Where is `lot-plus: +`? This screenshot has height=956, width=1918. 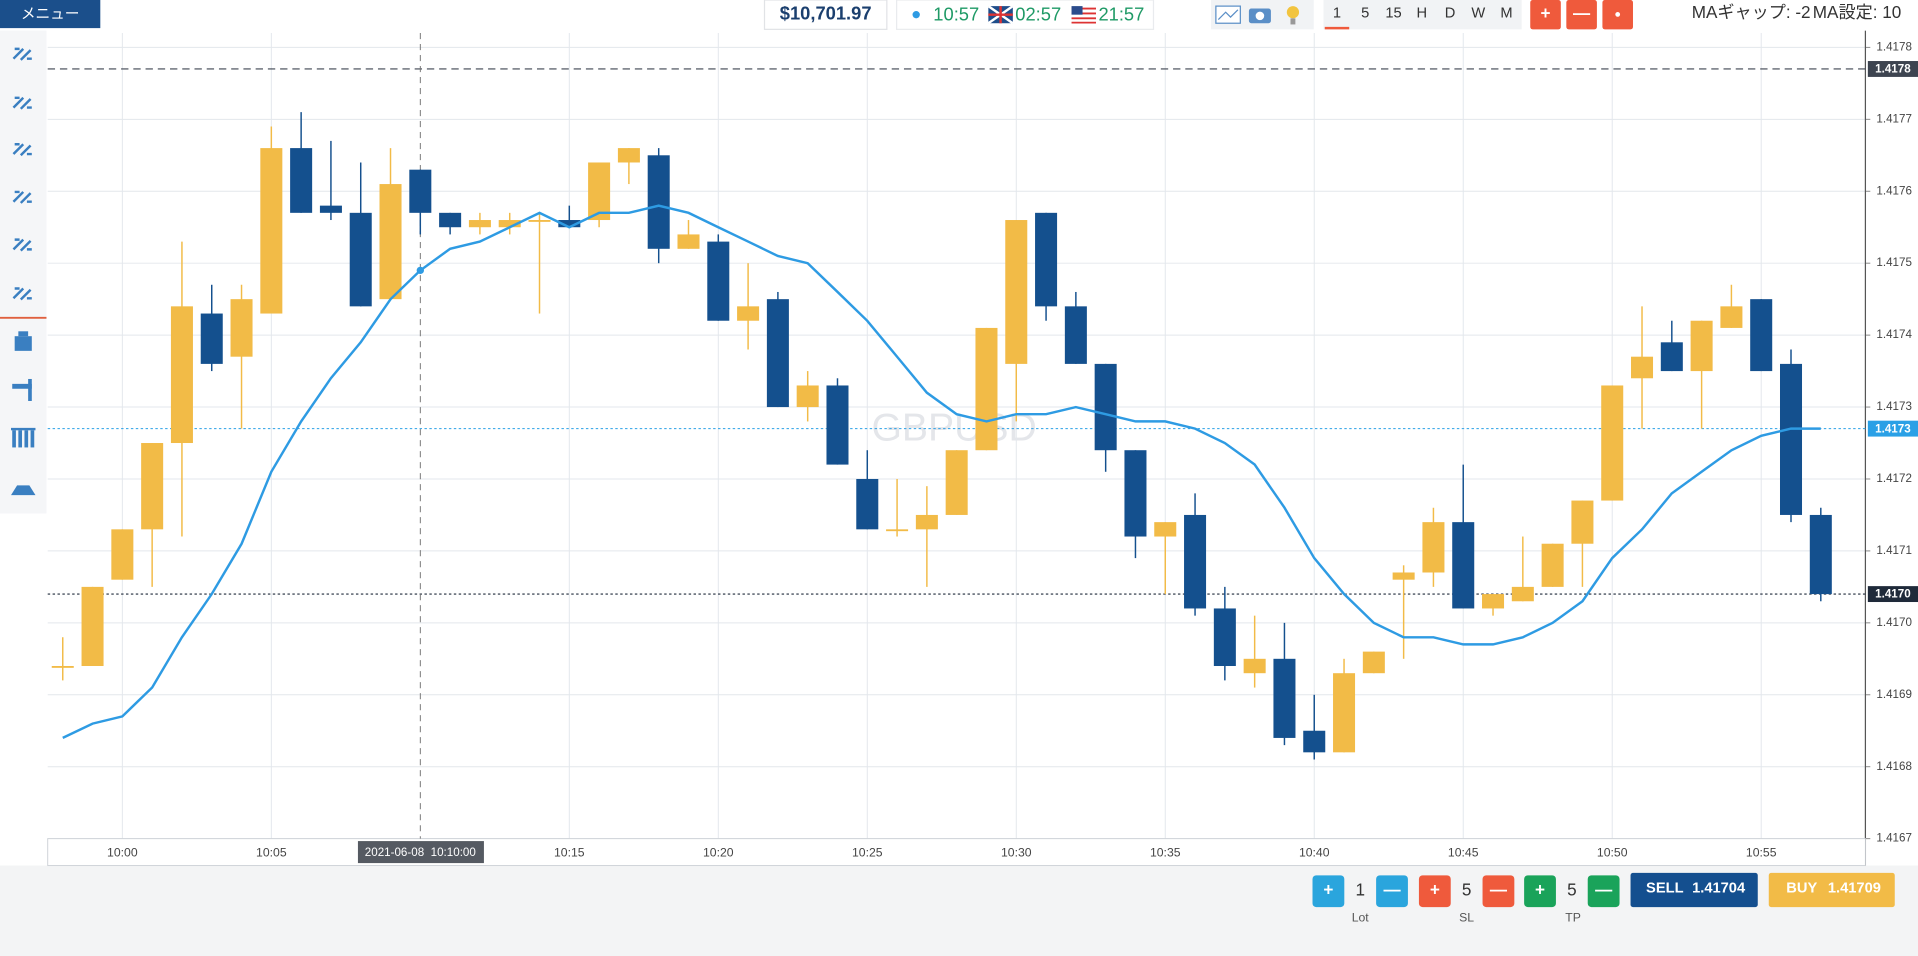 lot-plus: + is located at coordinates (1328, 890).